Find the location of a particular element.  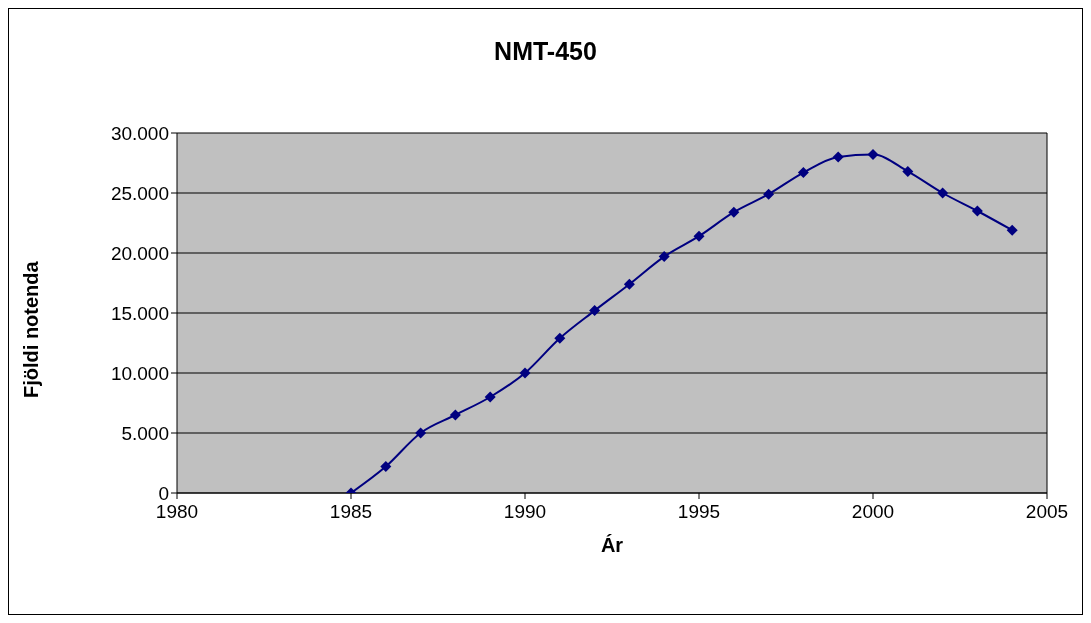

y-axis-title: Fjöldi notenda is located at coordinates (31, 329).